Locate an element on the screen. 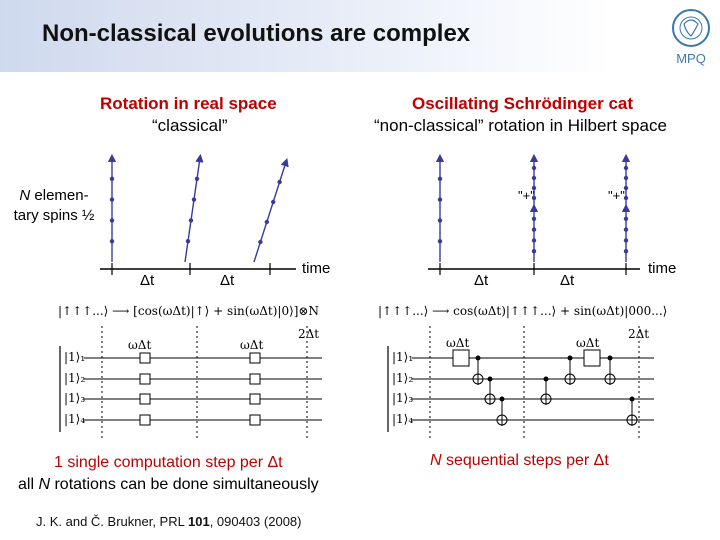 This screenshot has height=540, width=720. spins-label: N elemen- tary spins ½ is located at coordinates (54, 206).